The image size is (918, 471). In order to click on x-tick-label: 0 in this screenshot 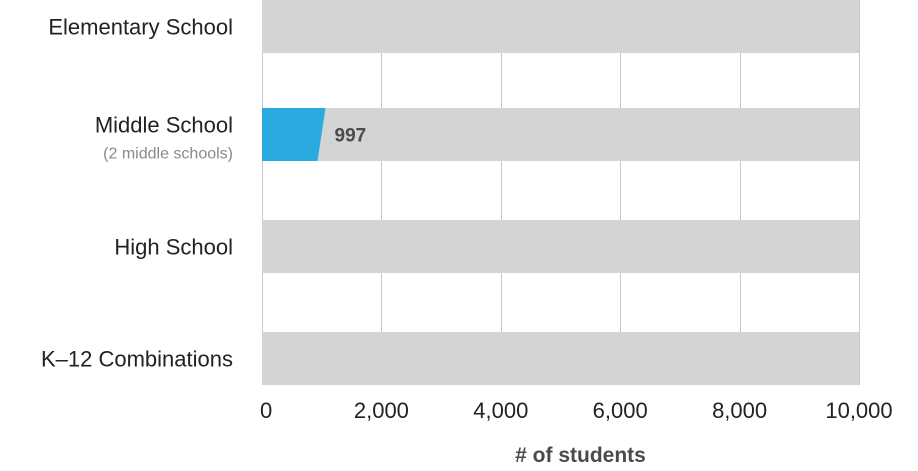, I will do `click(266, 410)`.